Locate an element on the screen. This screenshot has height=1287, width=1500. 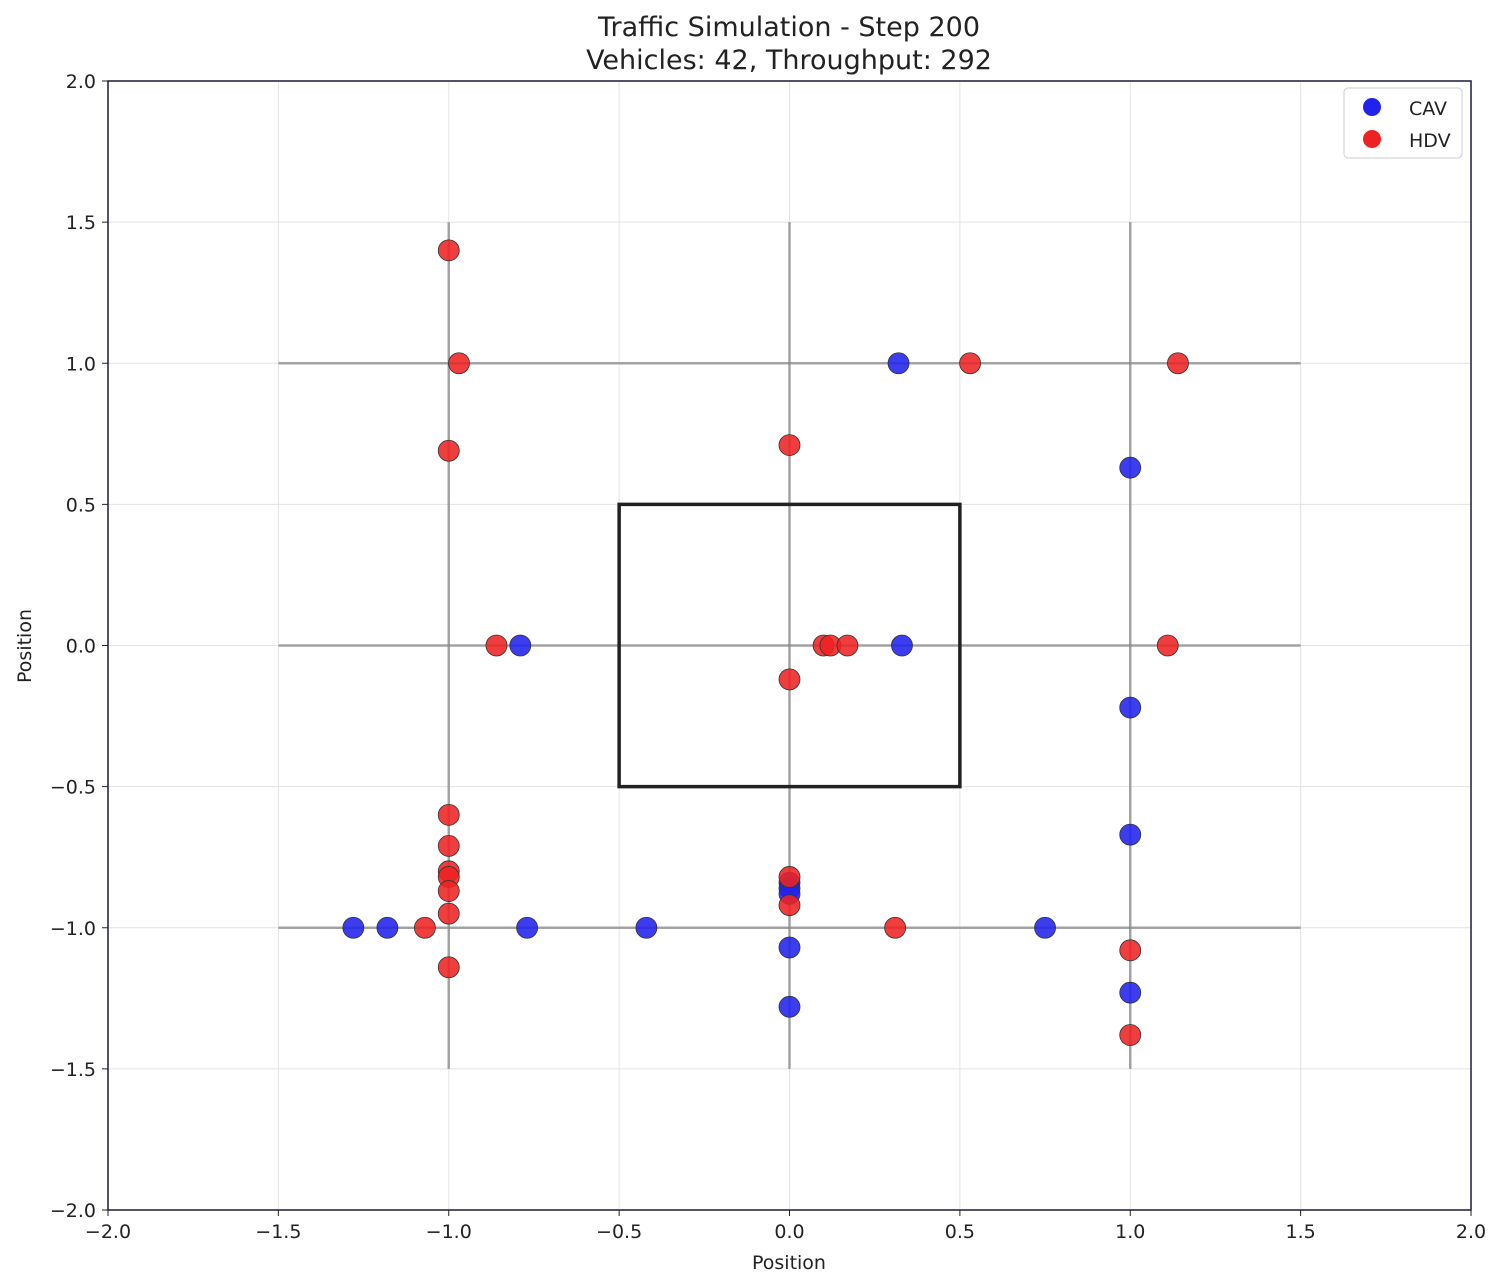
y-tick-label: 0.0 is located at coordinates (81, 647).